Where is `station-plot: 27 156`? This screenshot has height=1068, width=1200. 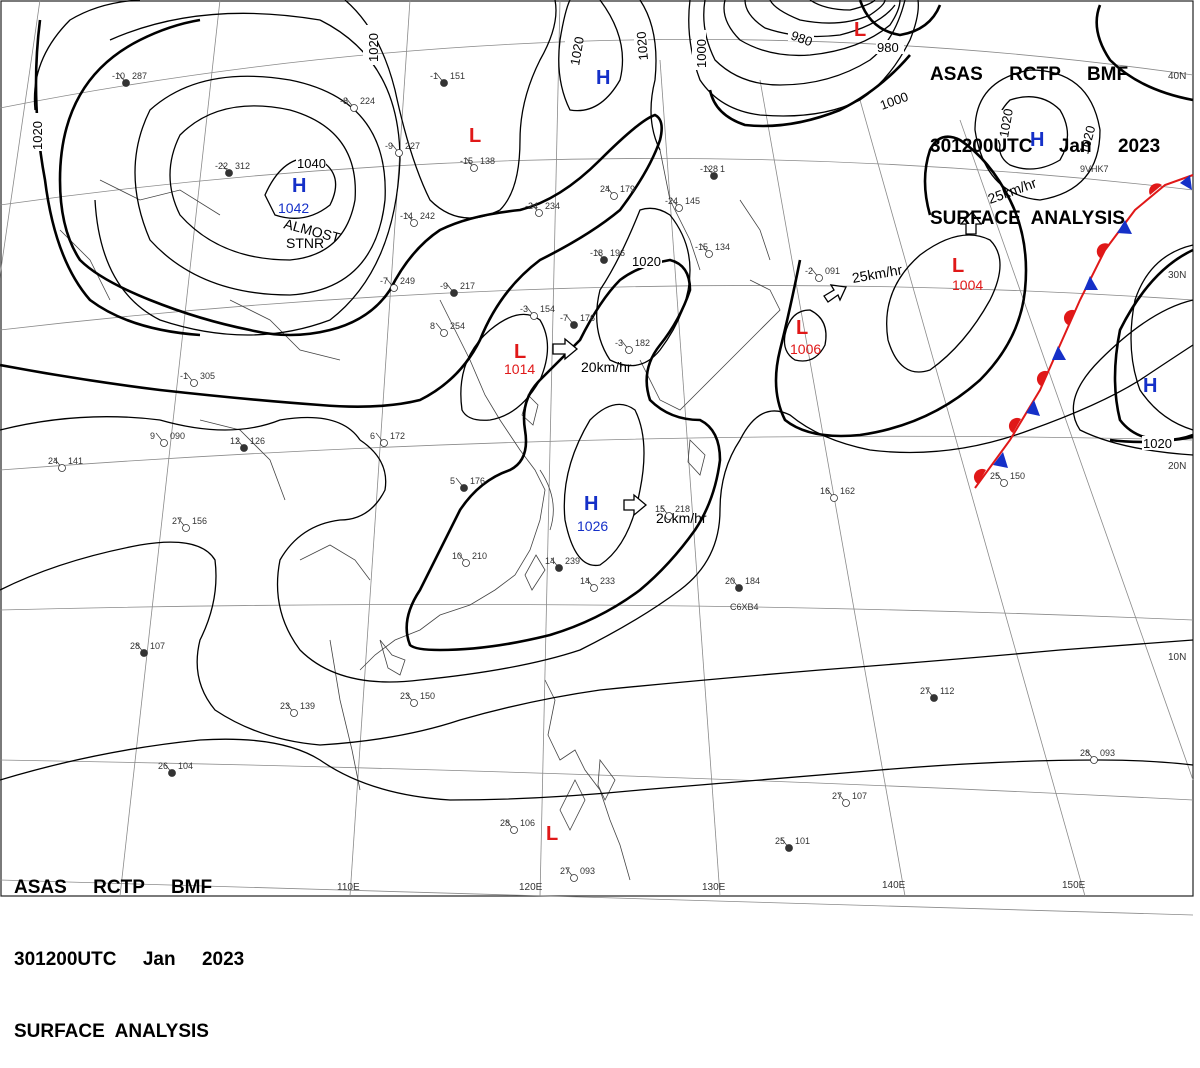
station-plot: 27 156 is located at coordinates (189, 524).